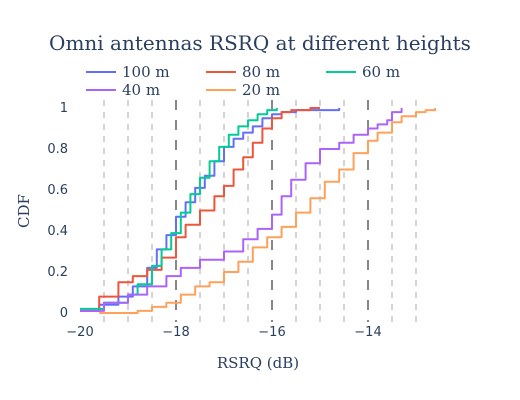  I want to click on legend-label: 80 m, so click(261, 72).